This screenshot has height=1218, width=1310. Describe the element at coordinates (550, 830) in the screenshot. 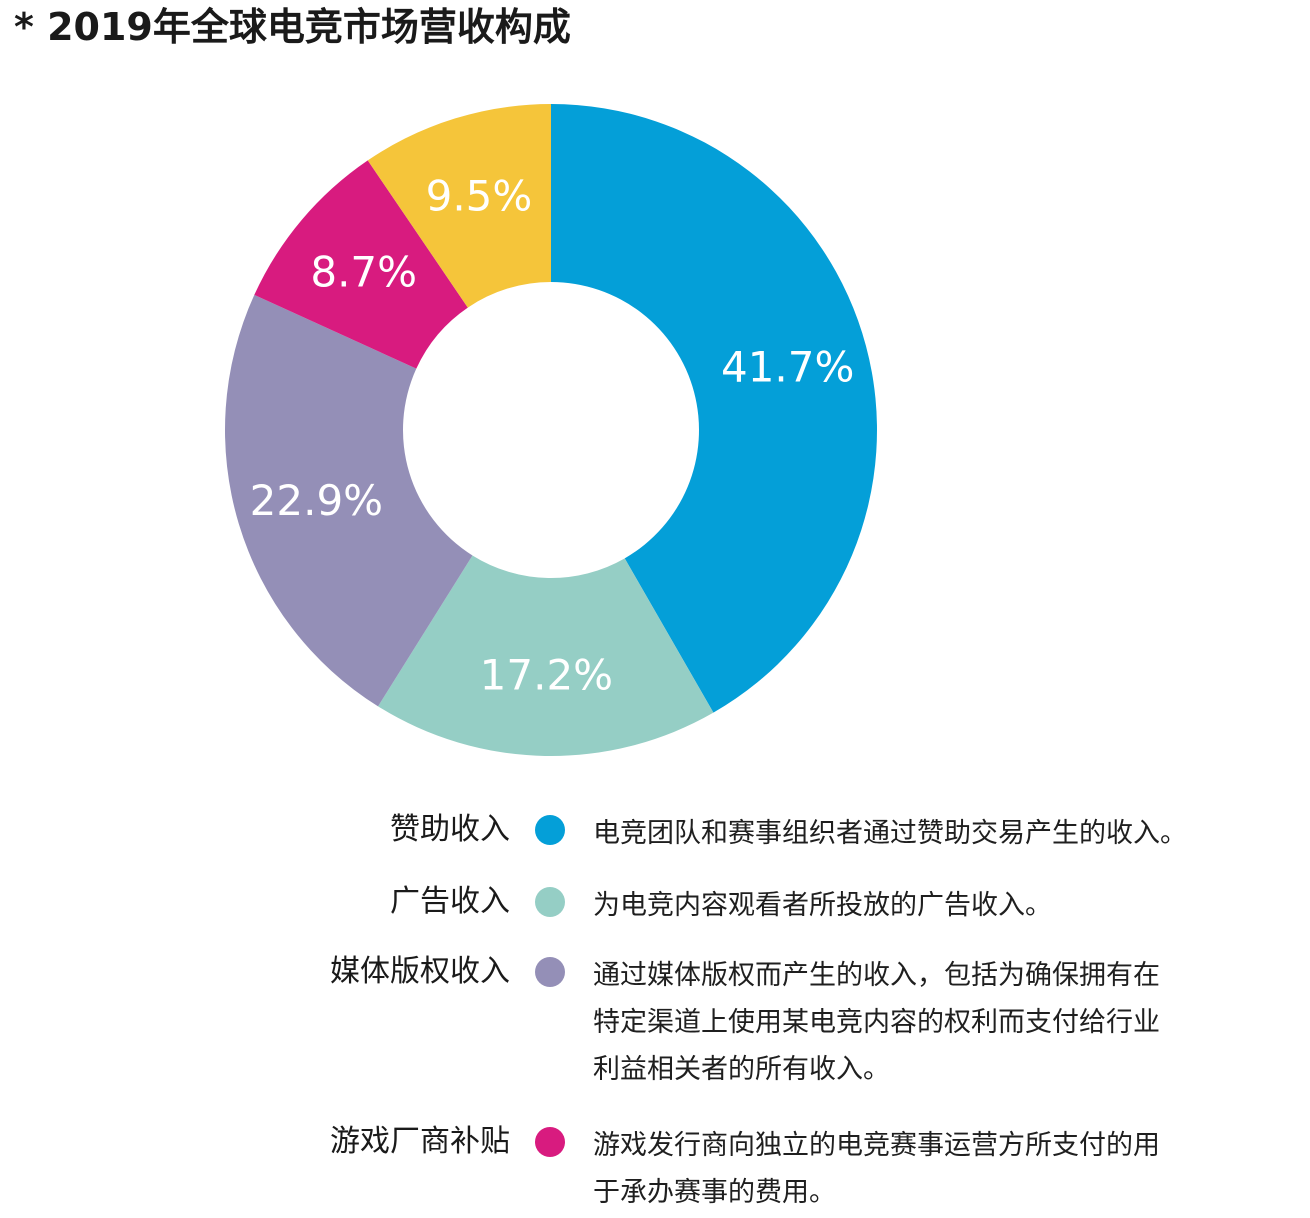

I see `legend-dot-blue` at that location.